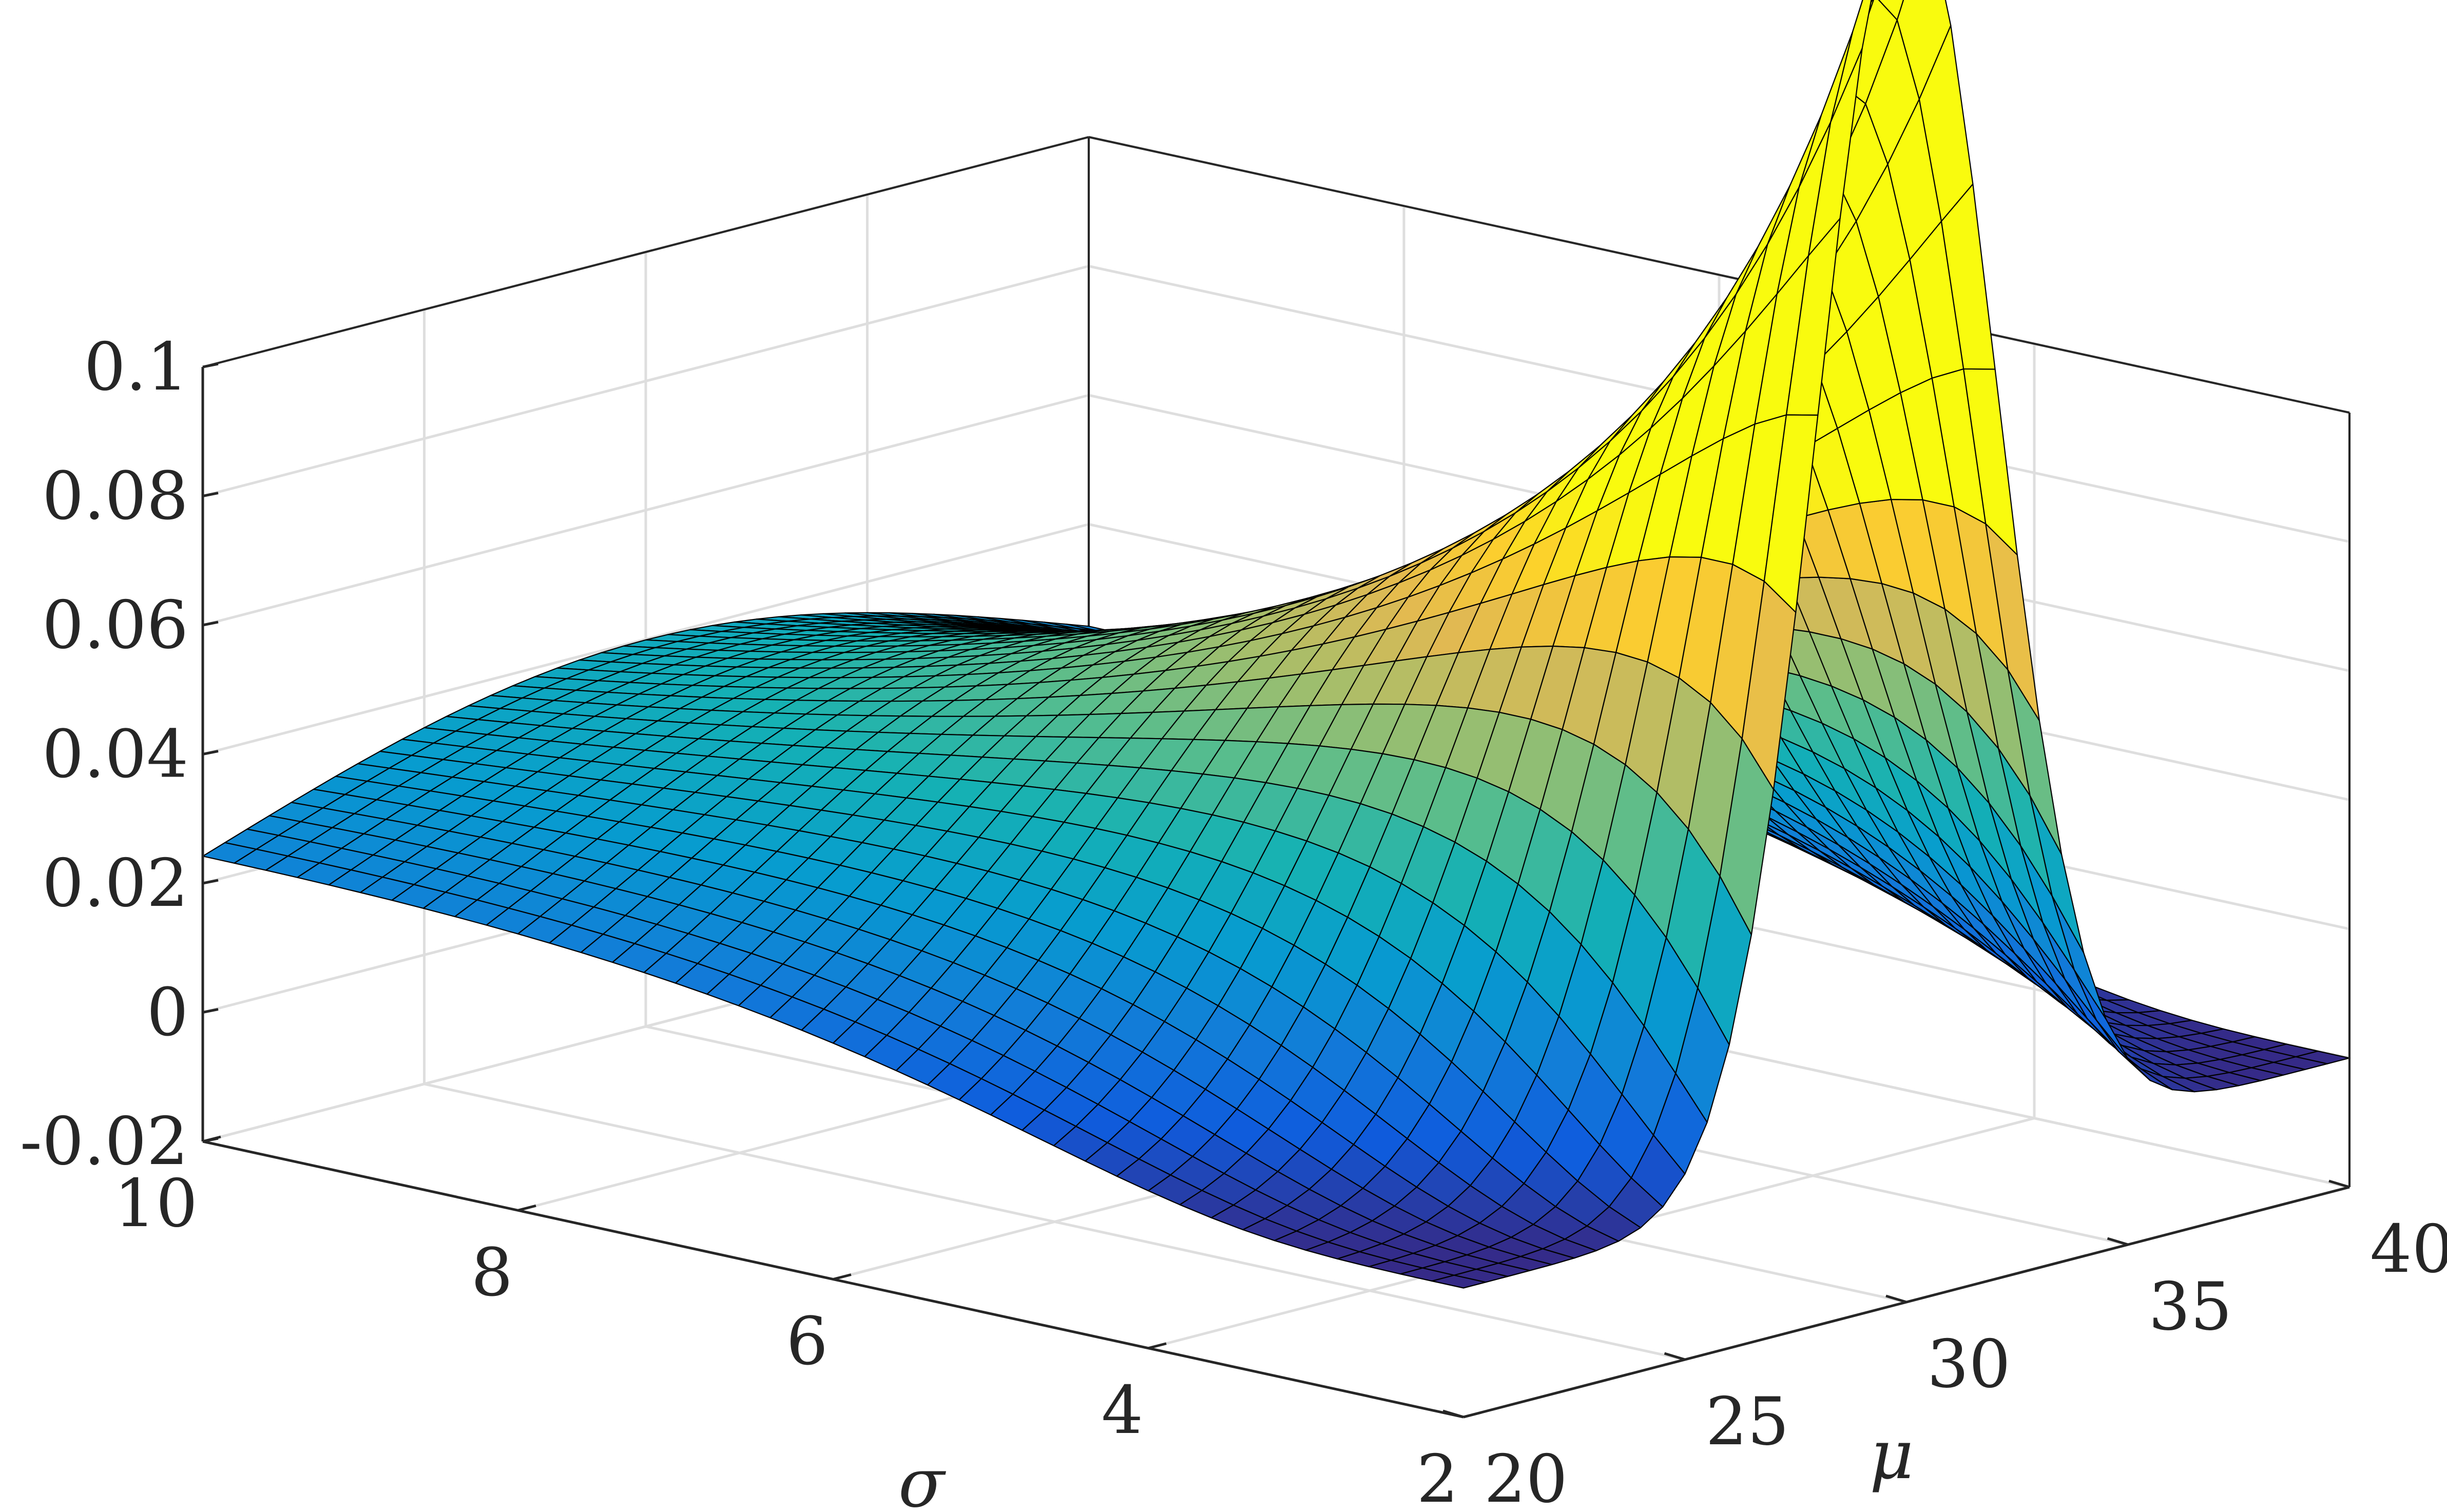 The height and width of the screenshot is (1512, 2447). Describe the element at coordinates (2190, 1307) in the screenshot. I see `y-tick-label: 35` at that location.